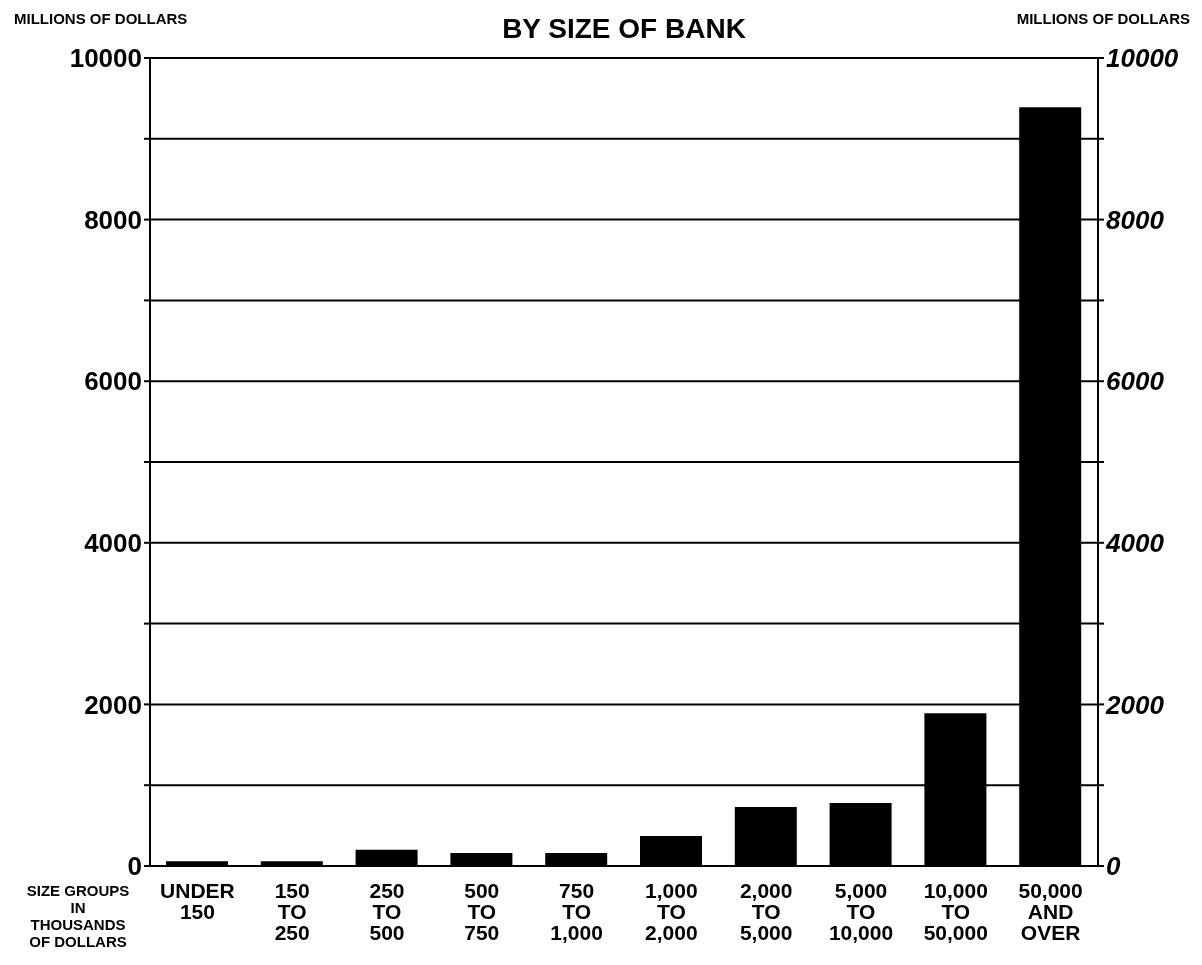 Image resolution: width=1202 pixels, height=965 pixels. I want to click on x-tick-label: 10,000 TO 50,000, so click(955, 911).